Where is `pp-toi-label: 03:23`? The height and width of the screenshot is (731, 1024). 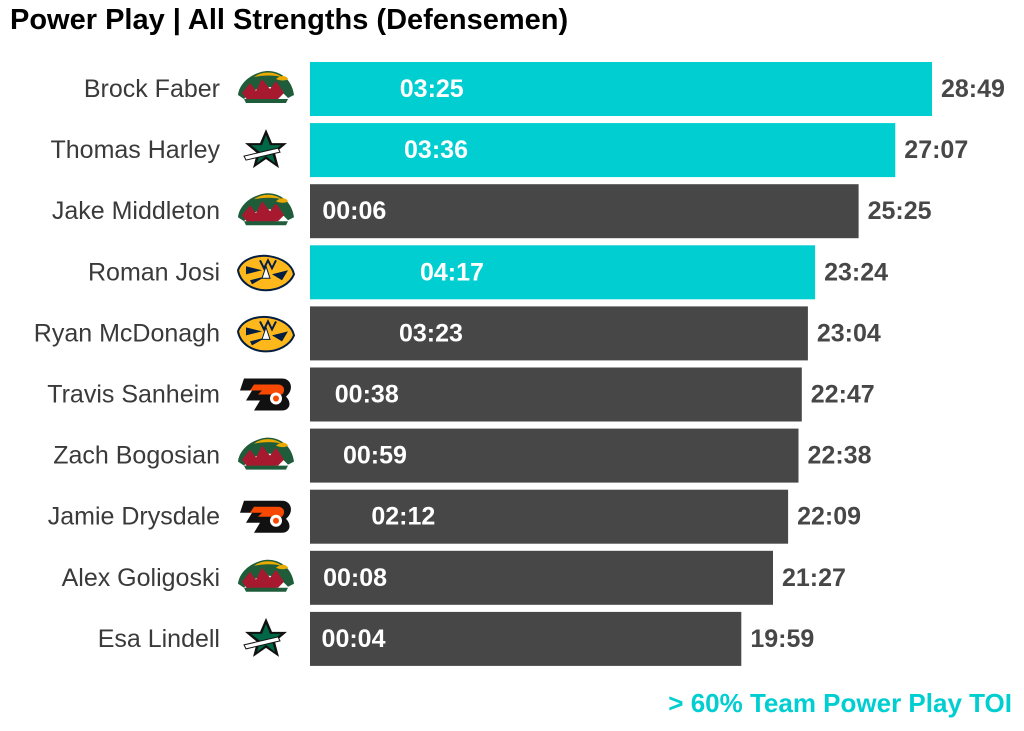 pp-toi-label: 03:23 is located at coordinates (431, 333).